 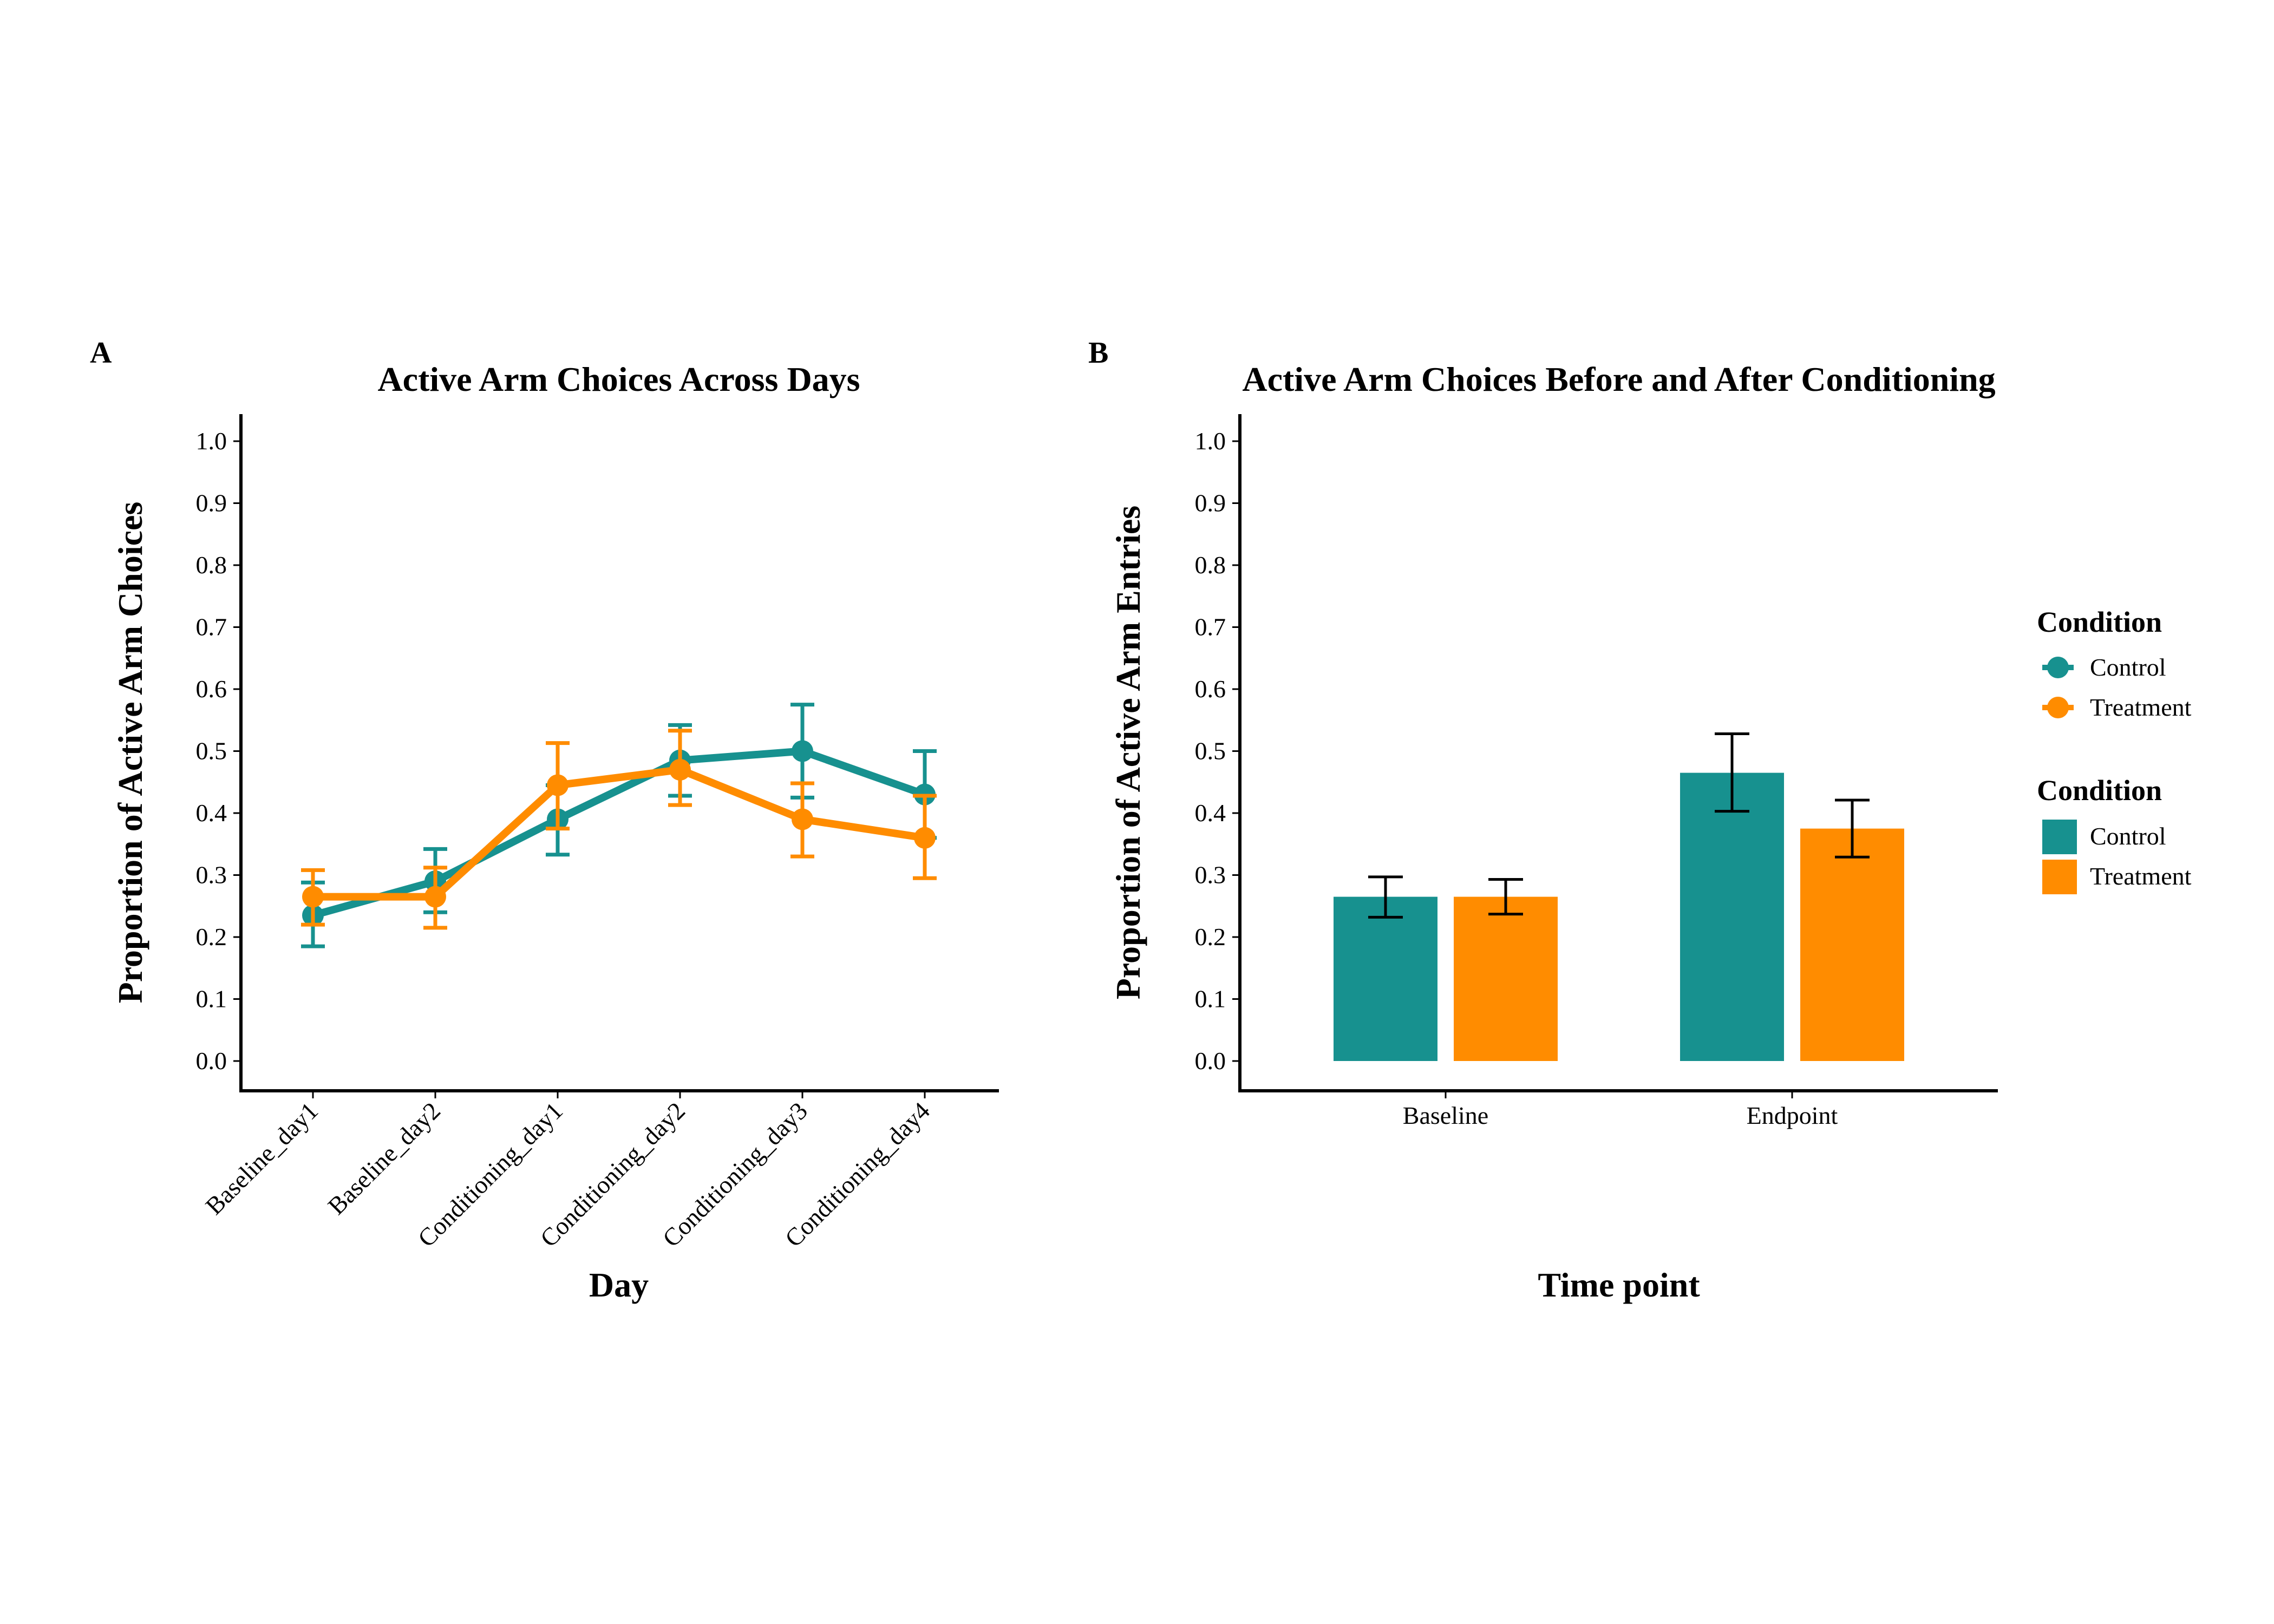 I want to click on chart-b-ytick-label: 0.3, so click(x=1211, y=875).